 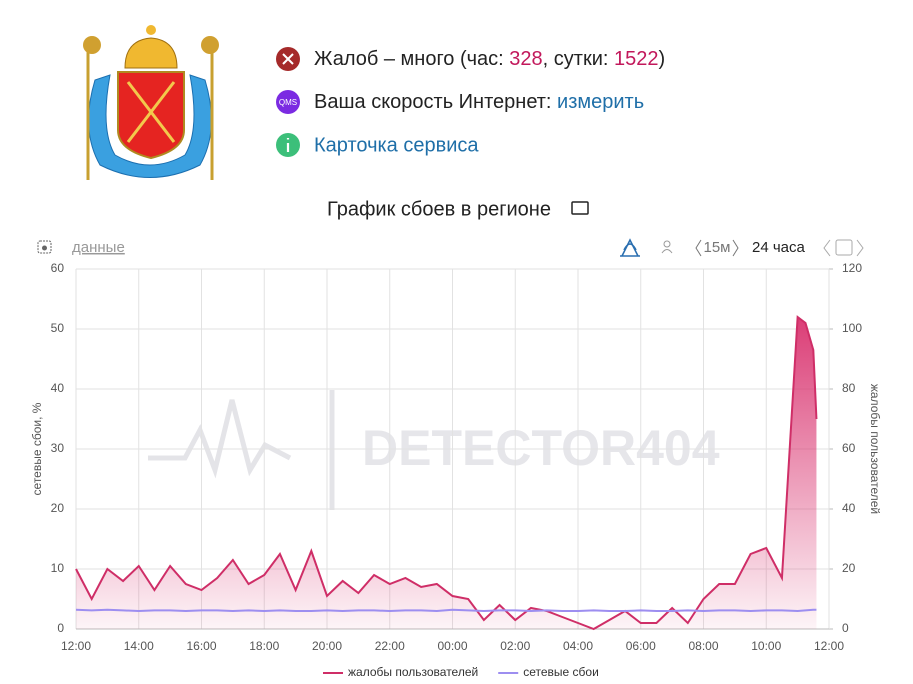 What do you see at coordinates (327, 646) in the screenshot?
I see `x-tick-label: 20:00` at bounding box center [327, 646].